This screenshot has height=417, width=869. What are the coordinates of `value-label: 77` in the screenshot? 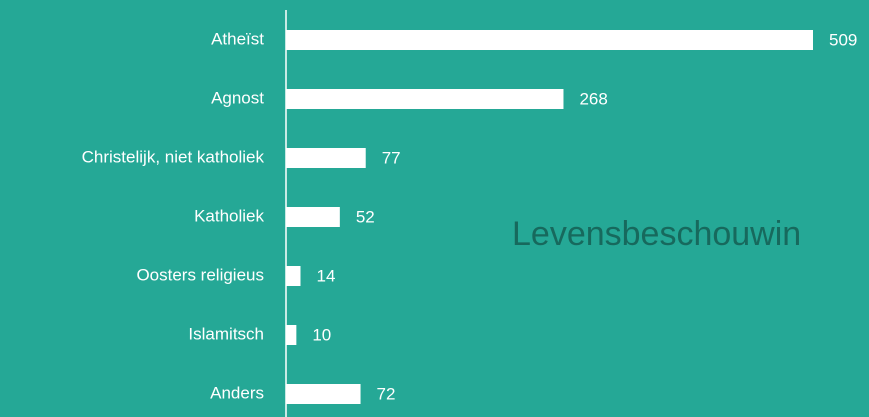 It's located at (391, 157).